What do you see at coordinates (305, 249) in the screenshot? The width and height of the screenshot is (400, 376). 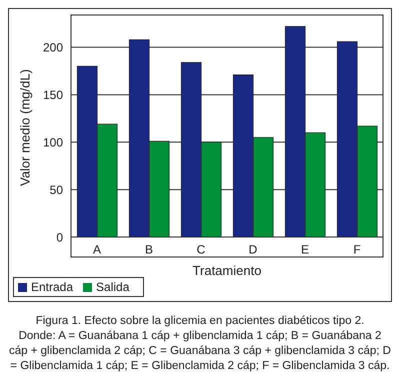 I see `x-tick-label: E` at bounding box center [305, 249].